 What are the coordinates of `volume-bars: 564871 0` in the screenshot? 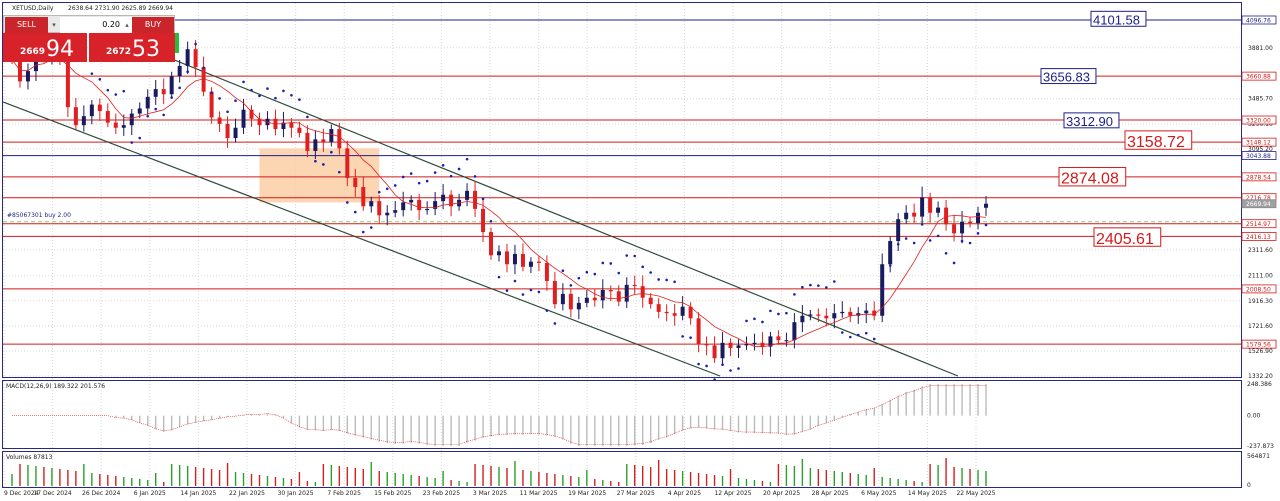 It's located at (640, 471).